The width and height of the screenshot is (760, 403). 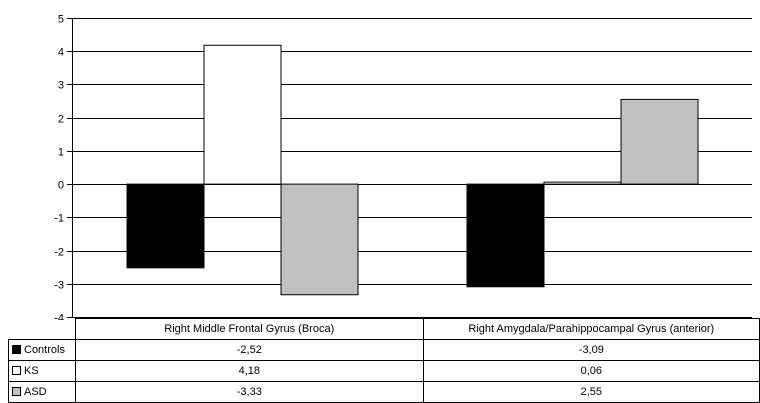 What do you see at coordinates (42, 329) in the screenshot?
I see `data-table-corner` at bounding box center [42, 329].